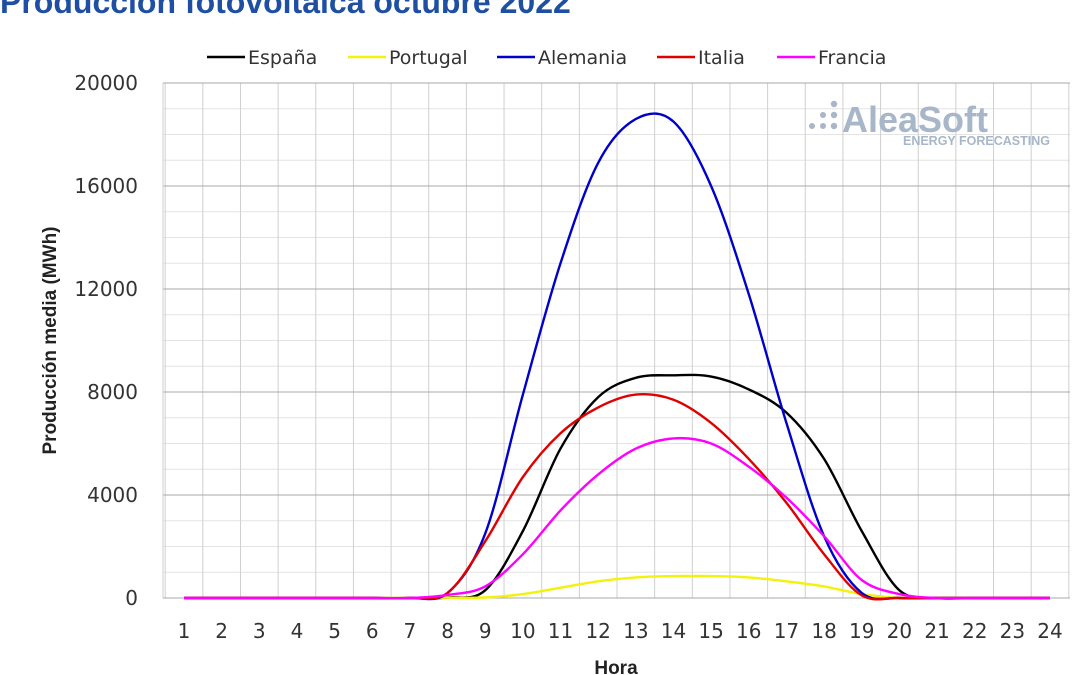 This screenshot has height=675, width=1080. What do you see at coordinates (131, 598) in the screenshot?
I see `y-tick-label: 0` at bounding box center [131, 598].